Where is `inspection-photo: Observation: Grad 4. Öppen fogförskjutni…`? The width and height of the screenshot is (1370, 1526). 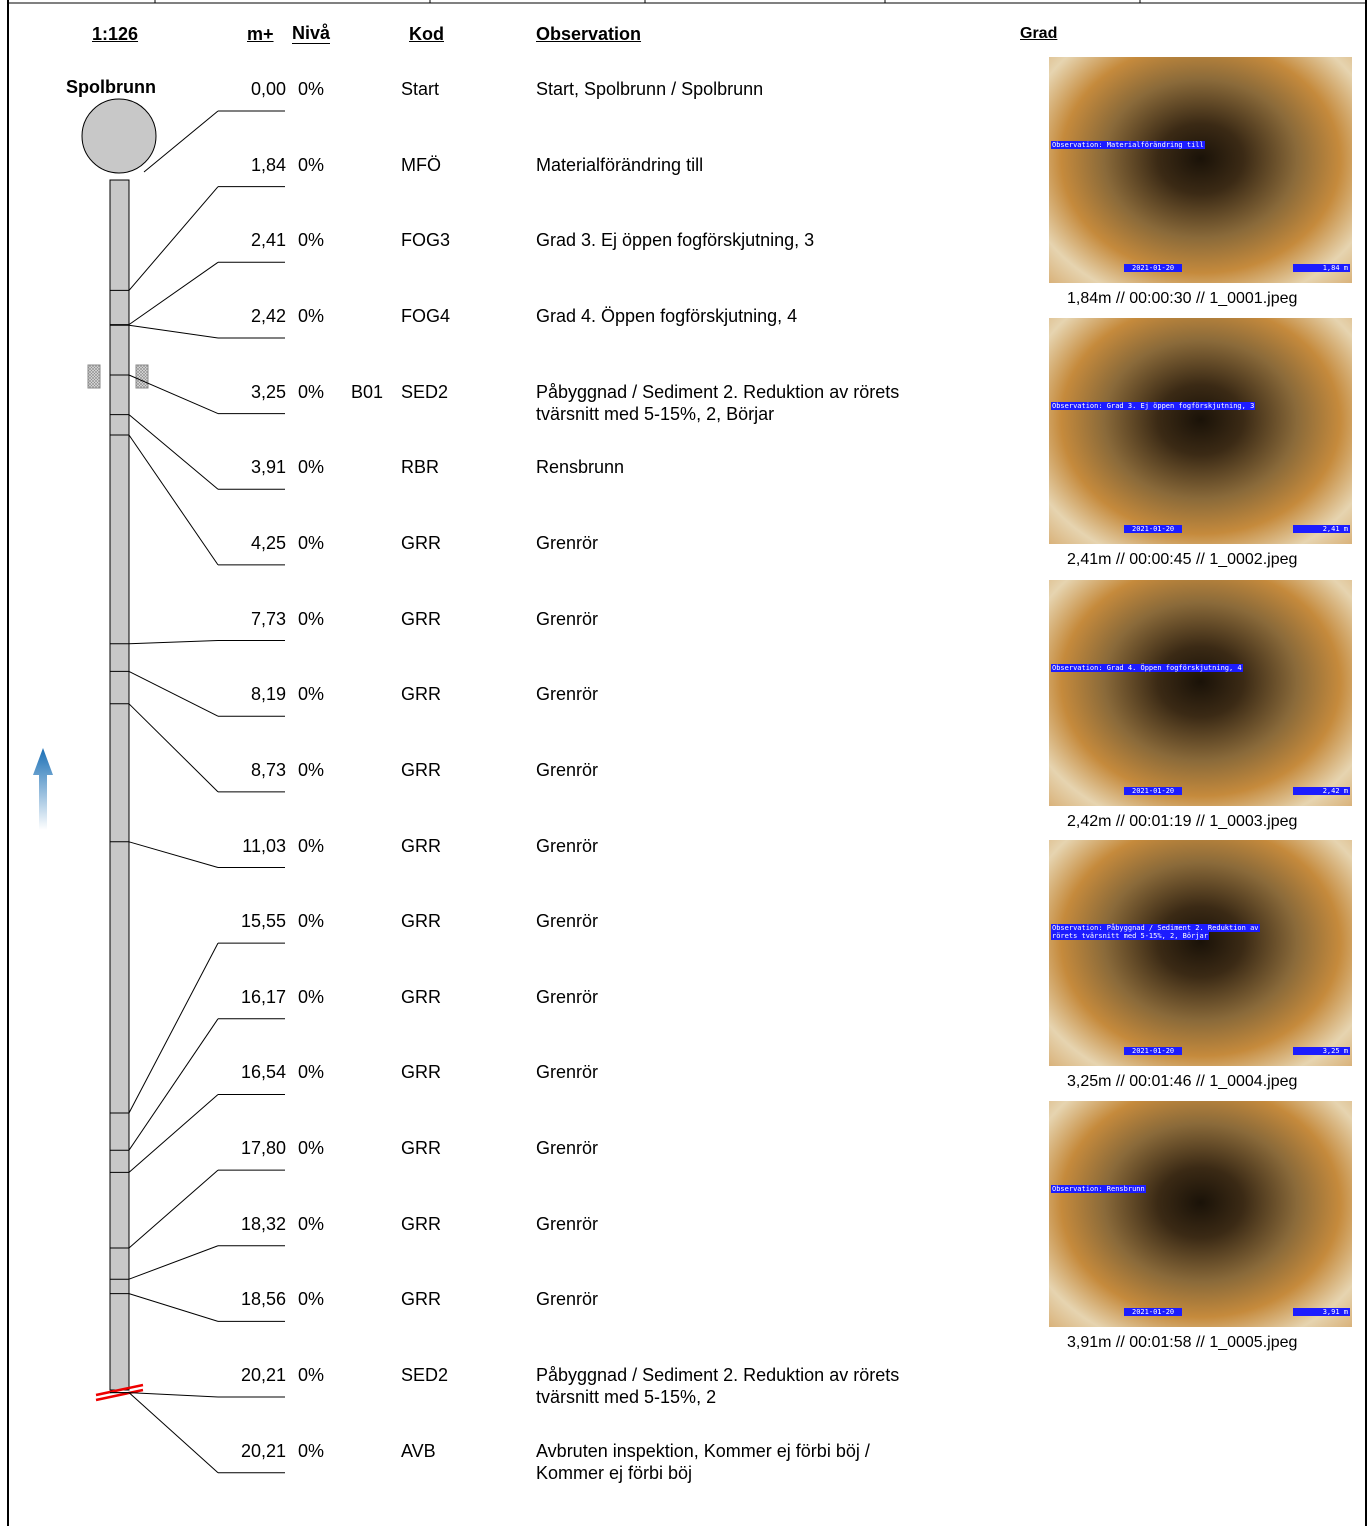
inspection-photo: Observation: Grad 4. Öppen fogförskjutni… is located at coordinates (1200, 693).